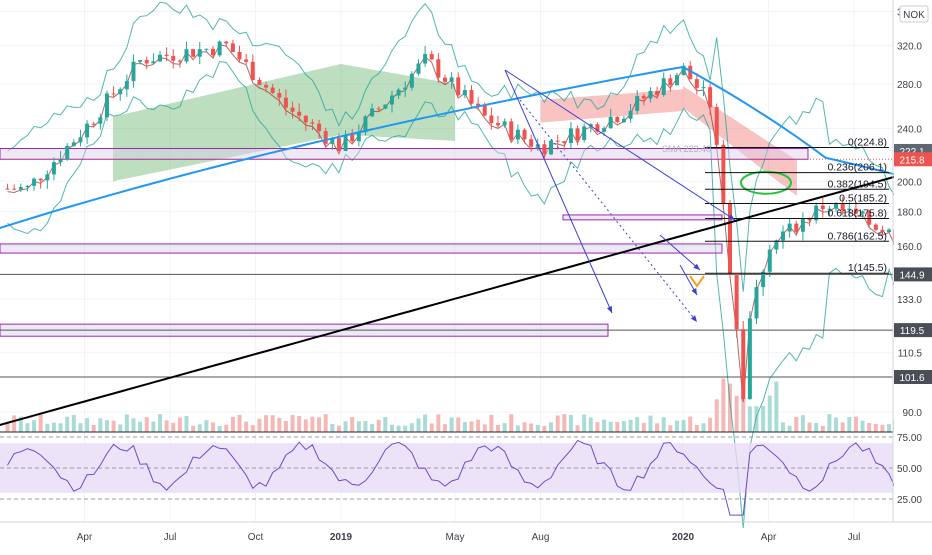 The height and width of the screenshot is (555, 932). I want to click on price-tag-label: 144.9, so click(911, 275).